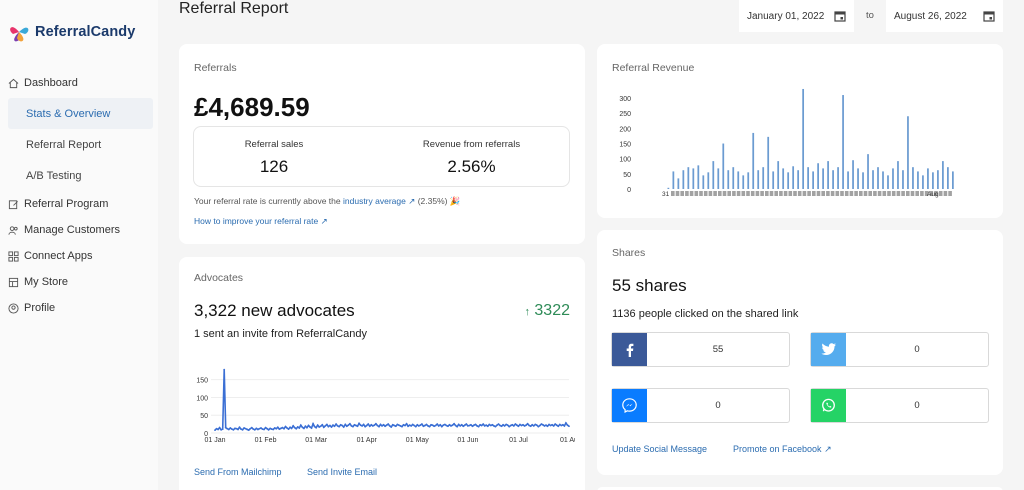 The image size is (1024, 490). Describe the element at coordinates (79, 144) in the screenshot. I see `sidebar-item-referral-report: Referral Report` at that location.